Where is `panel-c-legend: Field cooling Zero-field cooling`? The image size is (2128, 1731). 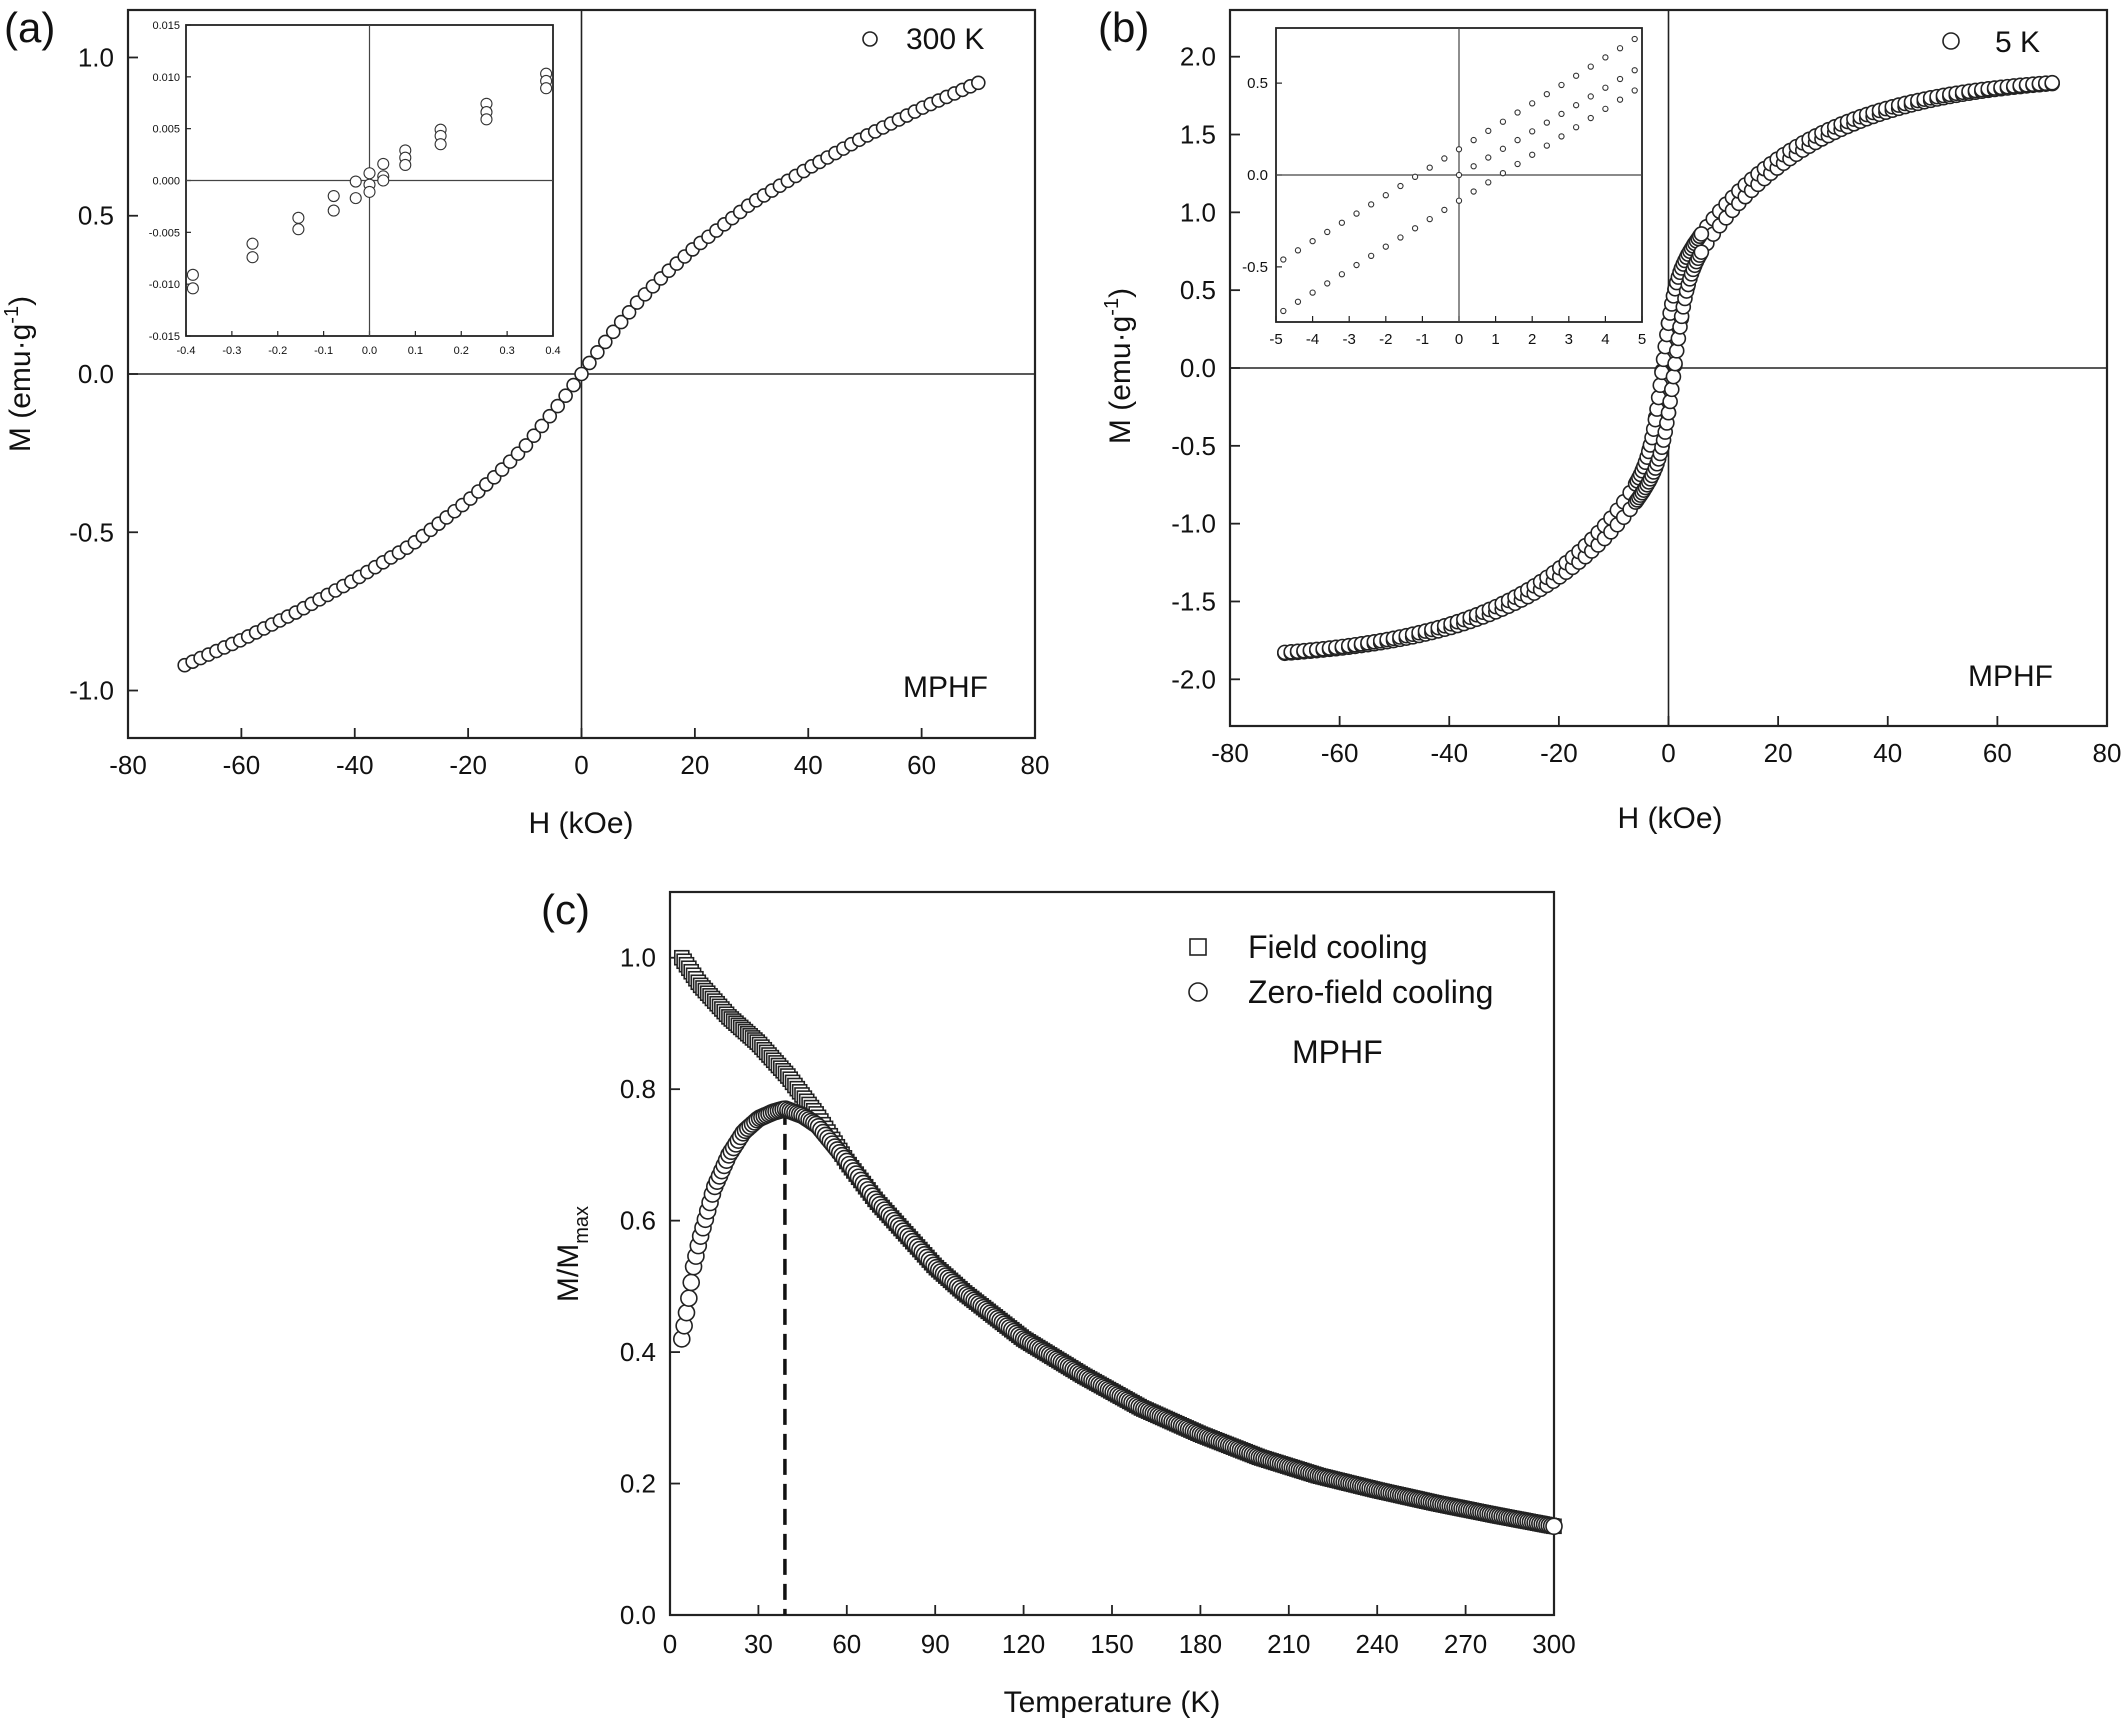 panel-c-legend: Field cooling Zero-field cooling is located at coordinates (1340, 969).